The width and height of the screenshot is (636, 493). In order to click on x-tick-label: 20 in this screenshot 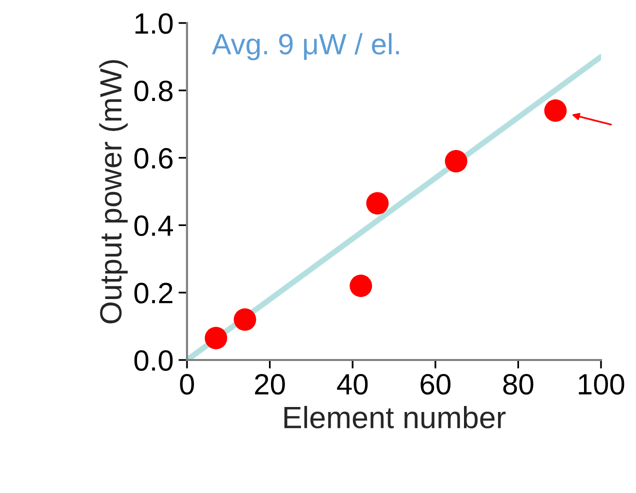, I will do `click(270, 384)`.